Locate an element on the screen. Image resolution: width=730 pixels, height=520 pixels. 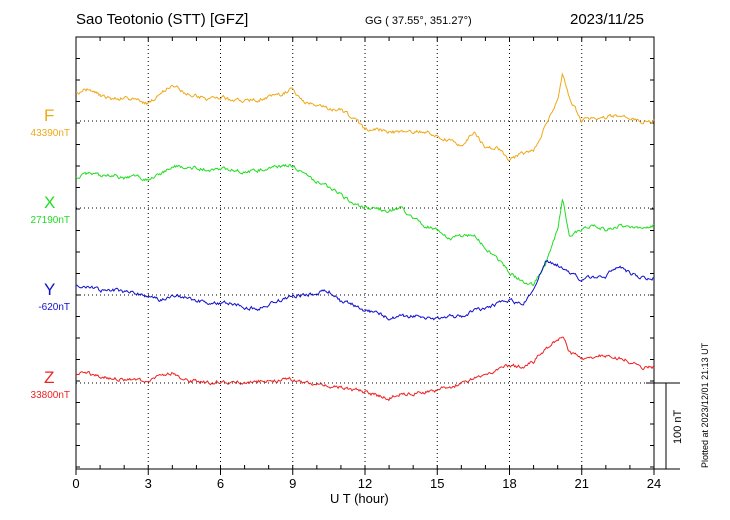
series-name-f: F is located at coordinates (49, 115).